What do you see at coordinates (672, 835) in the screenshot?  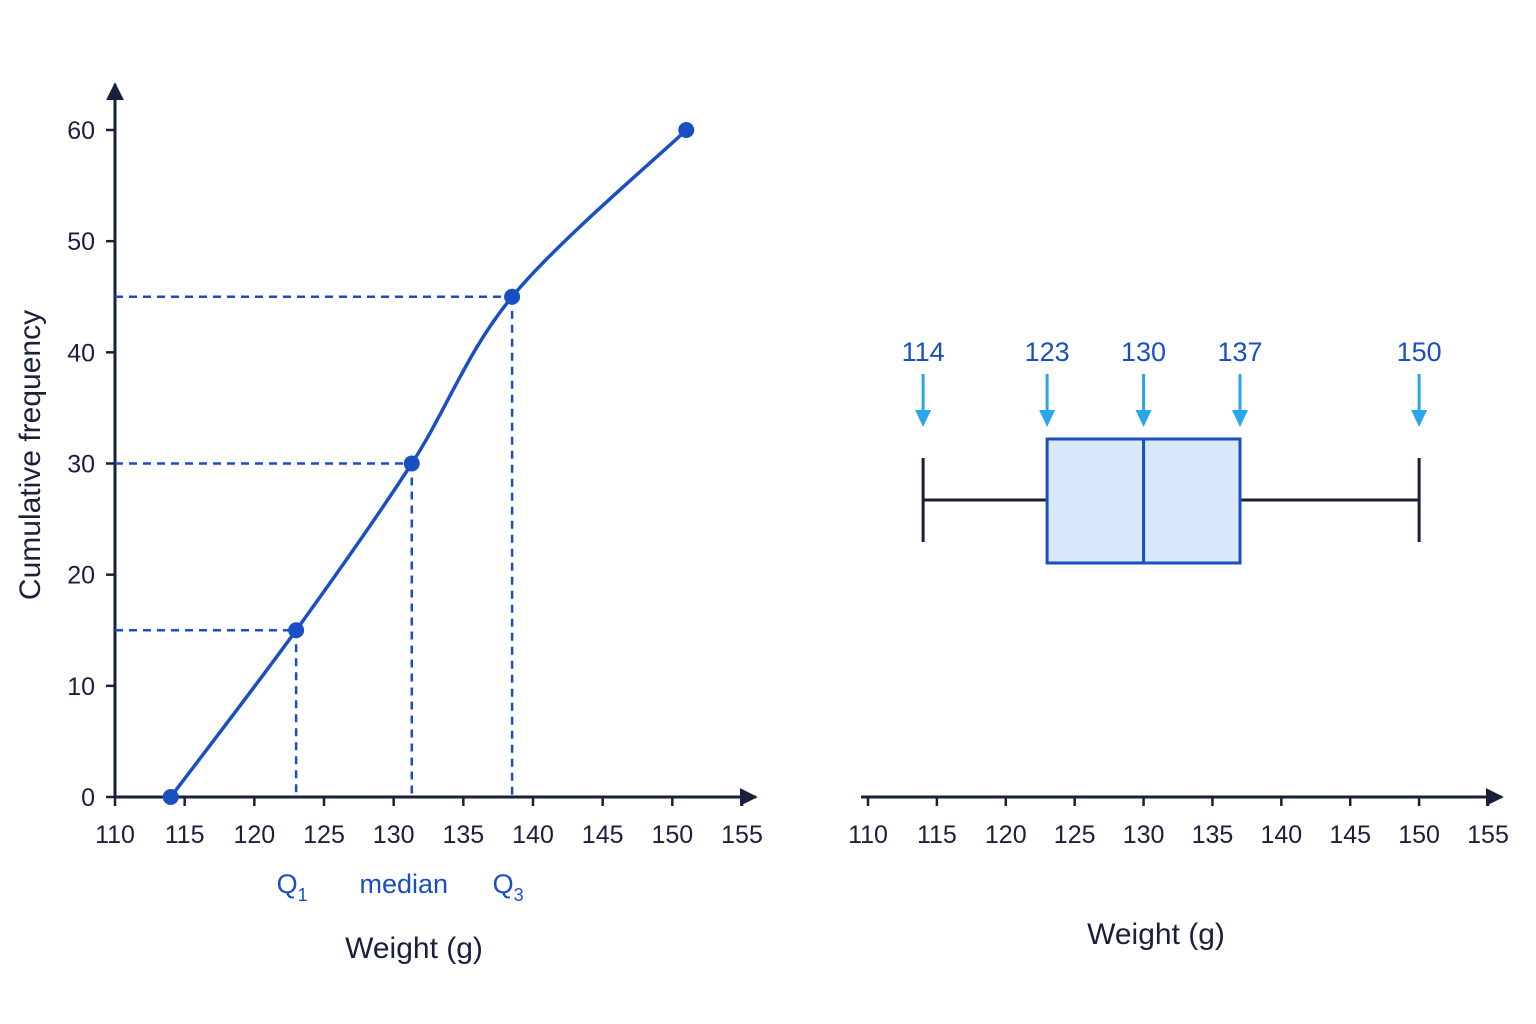 I see `x-tick-label: 150` at bounding box center [672, 835].